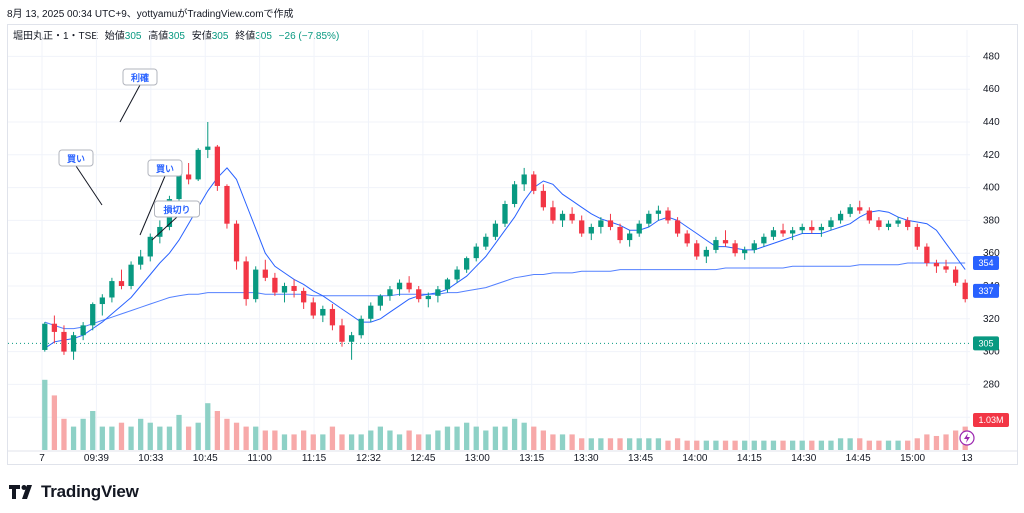 This screenshot has width=1024, height=513. What do you see at coordinates (201, 36) in the screenshot?
I see `low-label: 安値` at bounding box center [201, 36].